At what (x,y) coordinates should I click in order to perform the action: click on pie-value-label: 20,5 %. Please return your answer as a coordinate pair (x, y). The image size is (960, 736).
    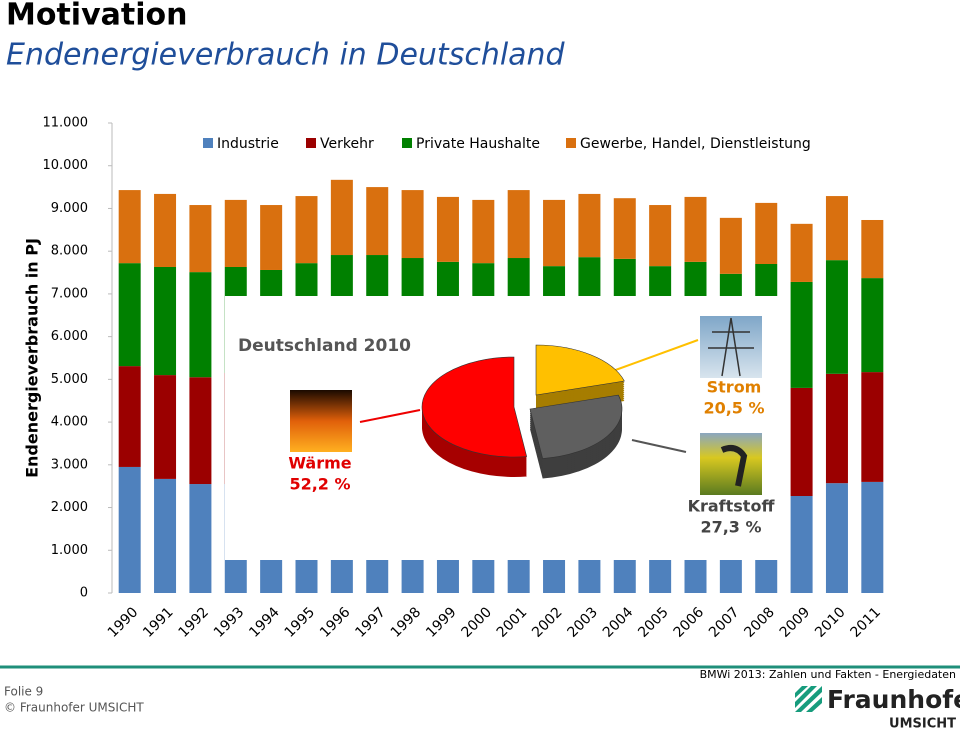
    Looking at the image, I should click on (733, 408).